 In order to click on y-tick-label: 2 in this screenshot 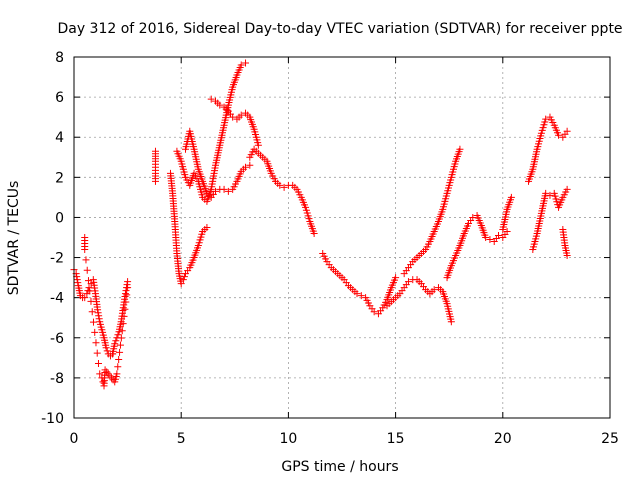, I will do `click(59, 178)`.